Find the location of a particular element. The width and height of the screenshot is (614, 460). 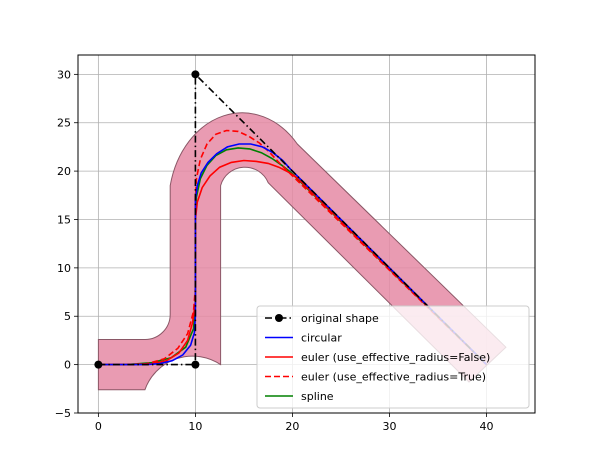

y-tick-label: −5 is located at coordinates (63, 413).